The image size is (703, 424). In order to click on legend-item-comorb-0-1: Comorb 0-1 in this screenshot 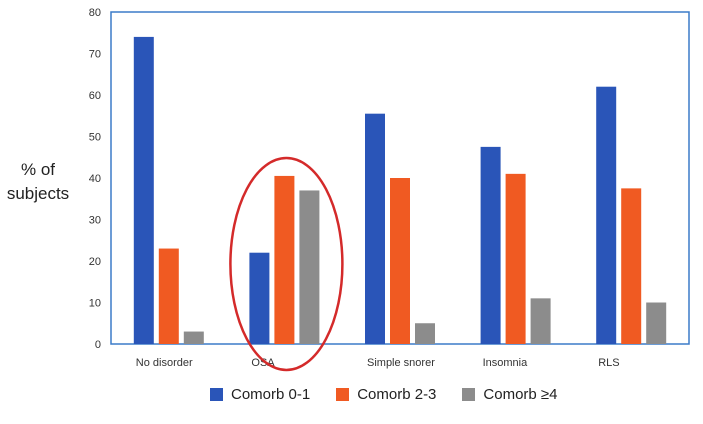, I will do `click(260, 394)`.